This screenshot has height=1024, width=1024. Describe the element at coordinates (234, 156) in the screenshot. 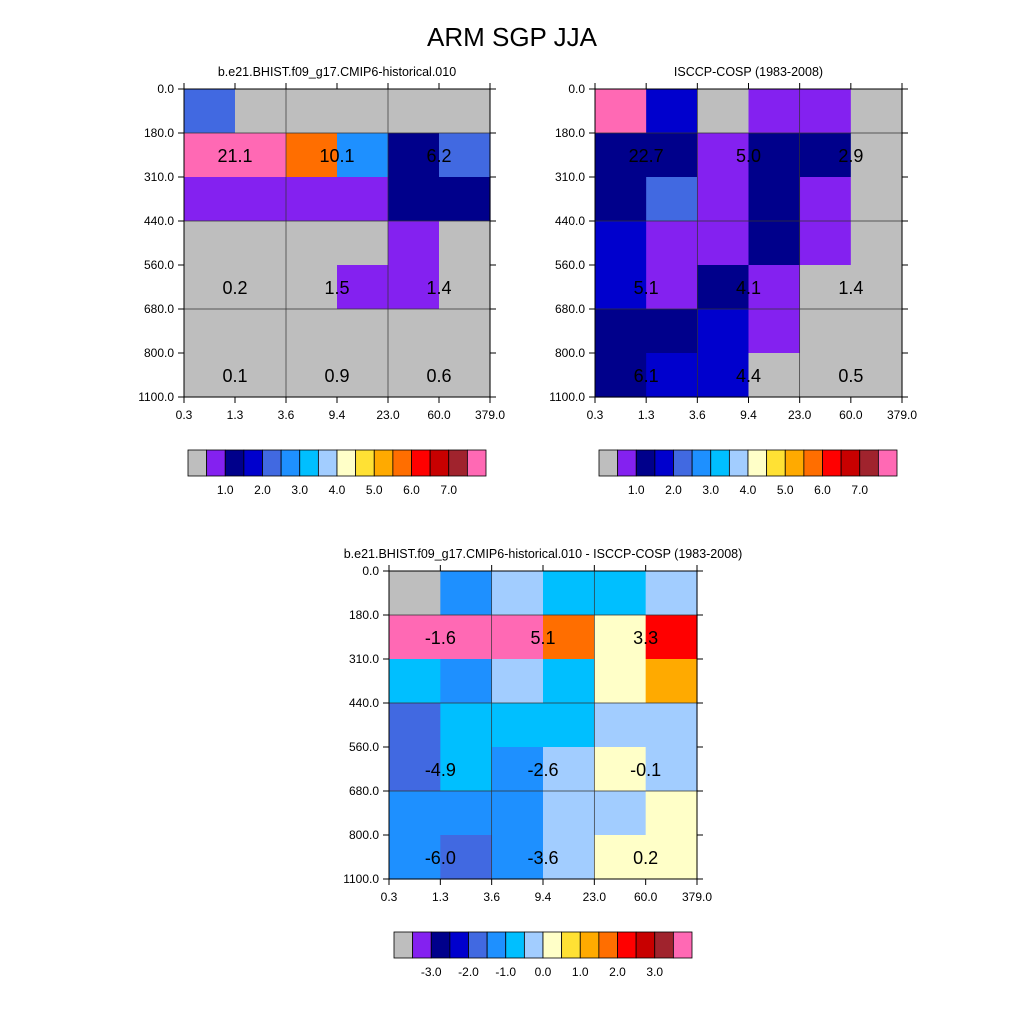

I see `cell-value-label: 21.1` at that location.